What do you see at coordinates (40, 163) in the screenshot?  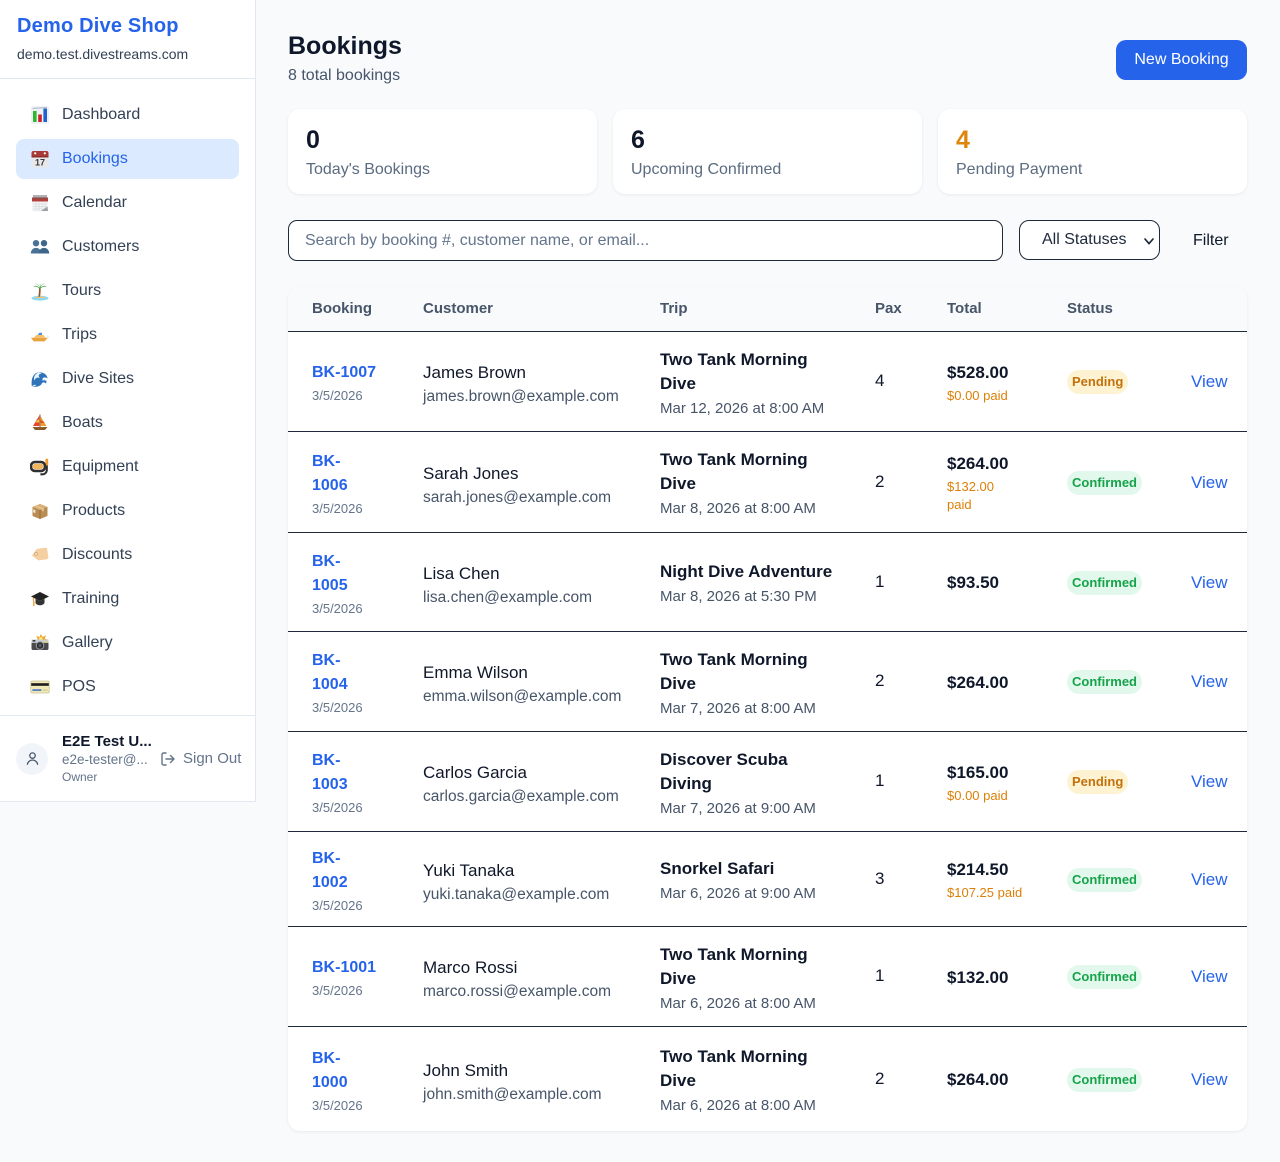 I see `svg-text: 17` at bounding box center [40, 163].